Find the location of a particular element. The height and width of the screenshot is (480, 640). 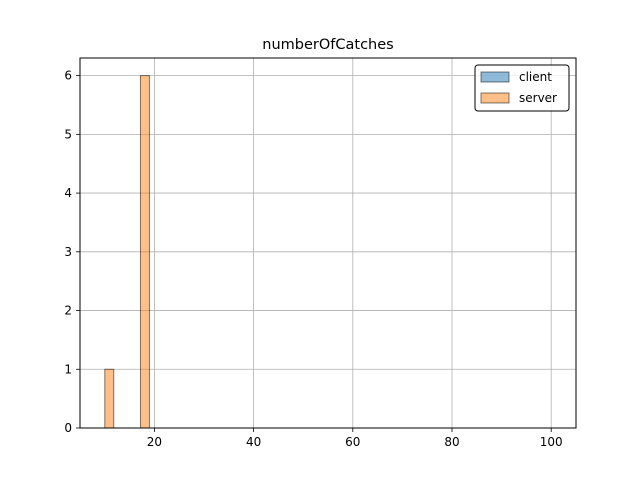

x-tick-label: 100 is located at coordinates (551, 442).